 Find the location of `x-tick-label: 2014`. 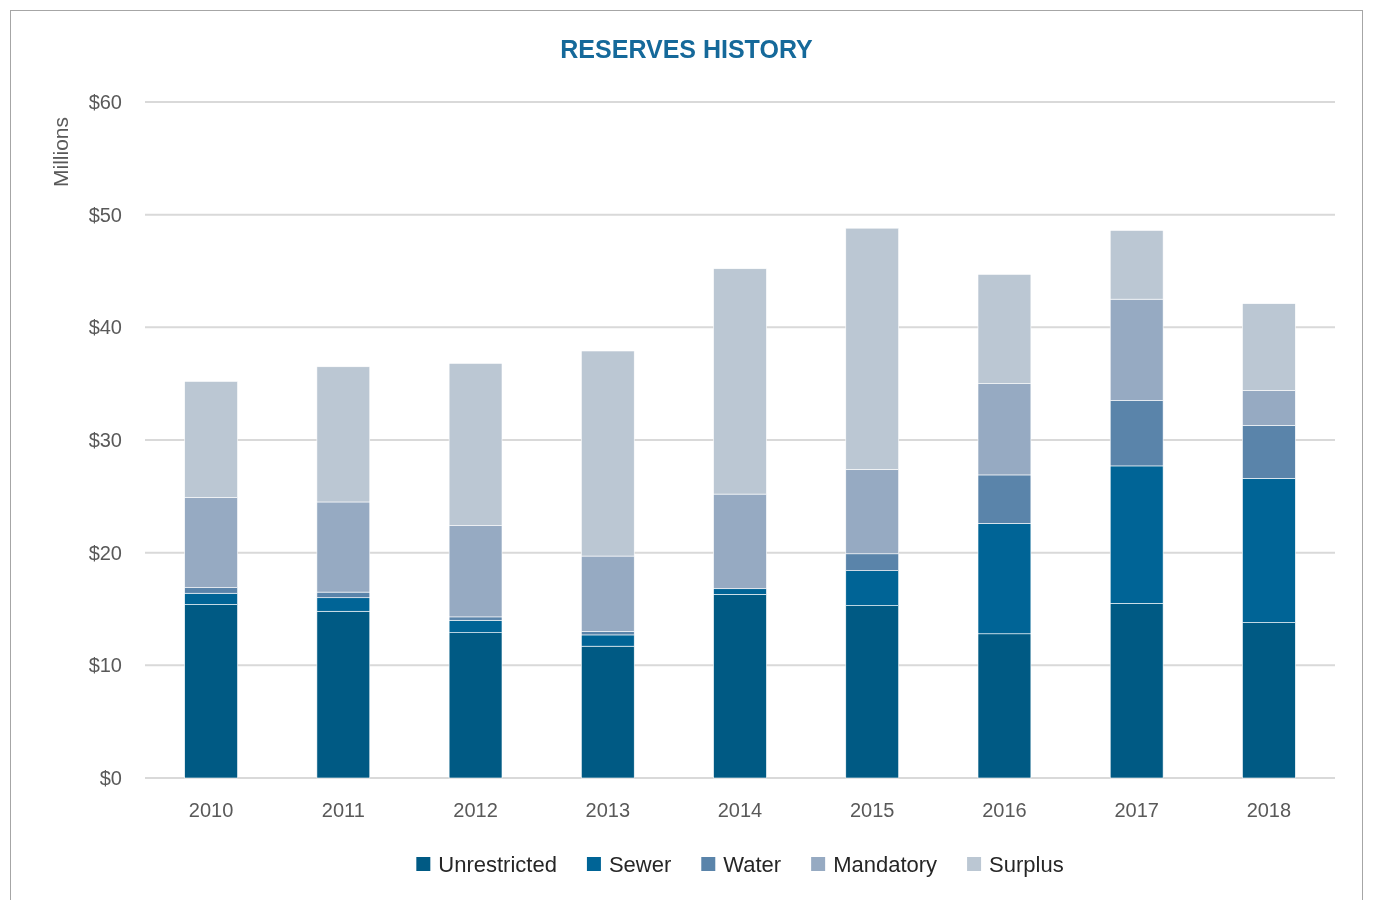

x-tick-label: 2014 is located at coordinates (740, 810).